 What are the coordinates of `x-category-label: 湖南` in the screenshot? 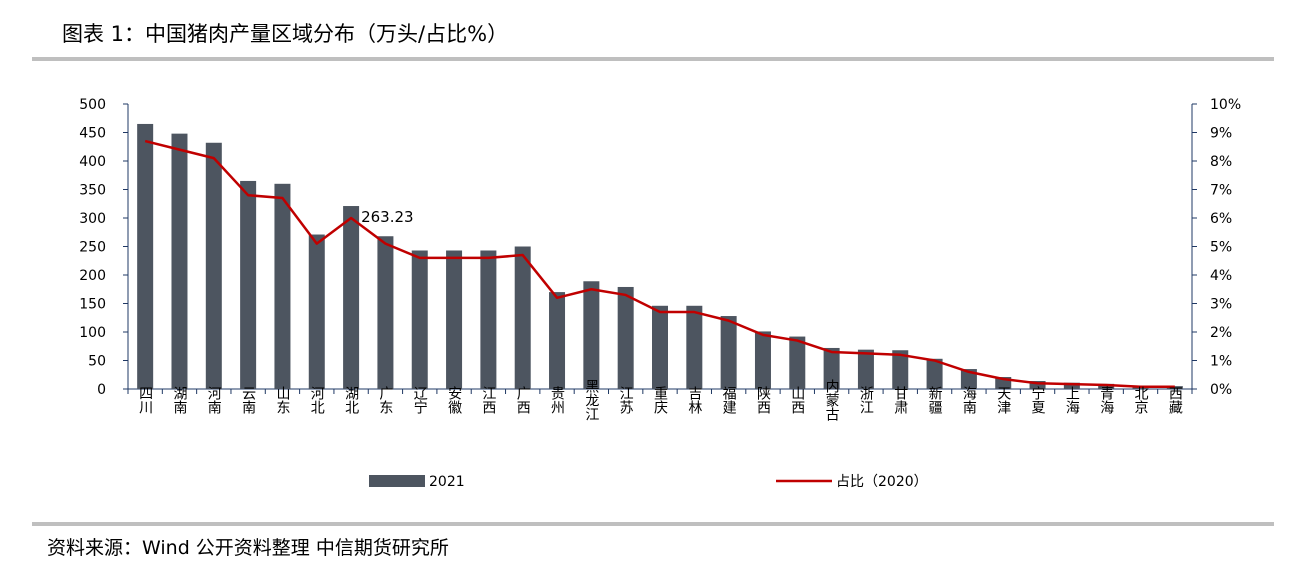 It's located at (179, 400).